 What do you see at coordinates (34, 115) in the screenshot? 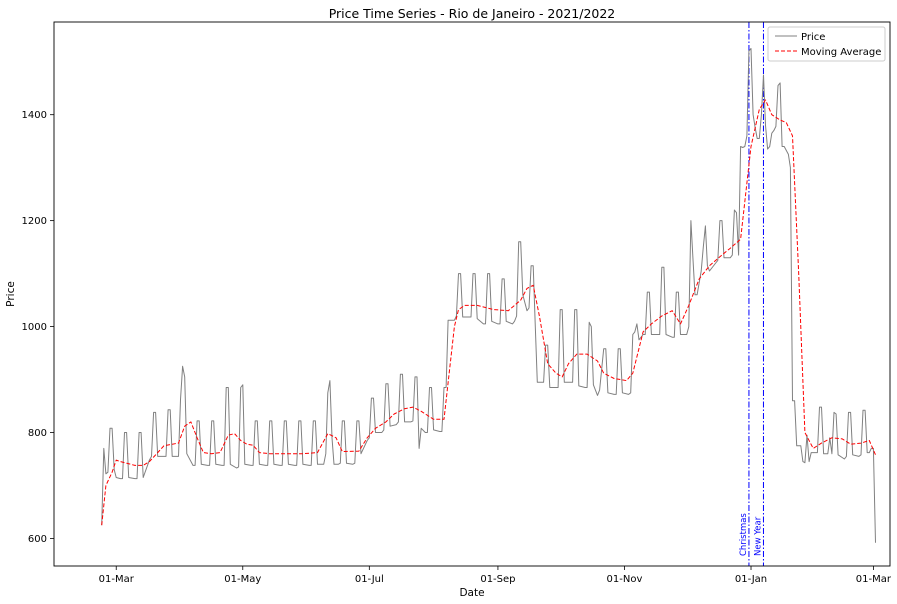
I see `y-tick-label-4: 1400` at bounding box center [34, 115].